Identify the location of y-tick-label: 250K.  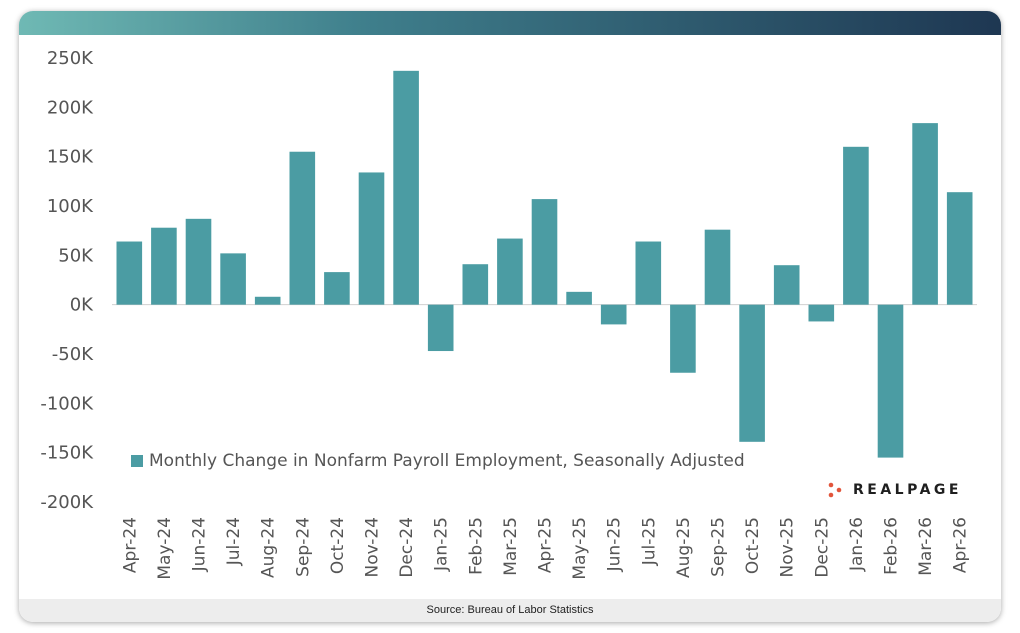
(70, 58).